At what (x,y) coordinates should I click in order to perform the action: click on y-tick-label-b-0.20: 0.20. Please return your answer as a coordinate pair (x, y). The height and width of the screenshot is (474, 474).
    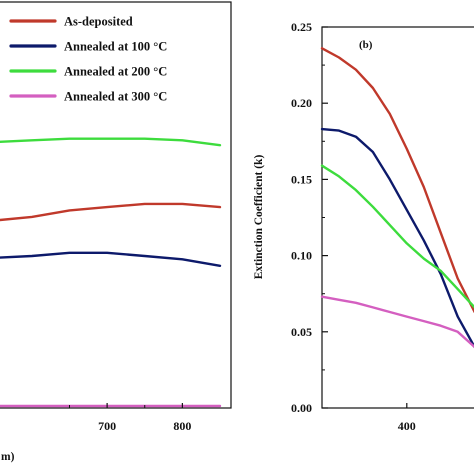
    Looking at the image, I should click on (301, 103).